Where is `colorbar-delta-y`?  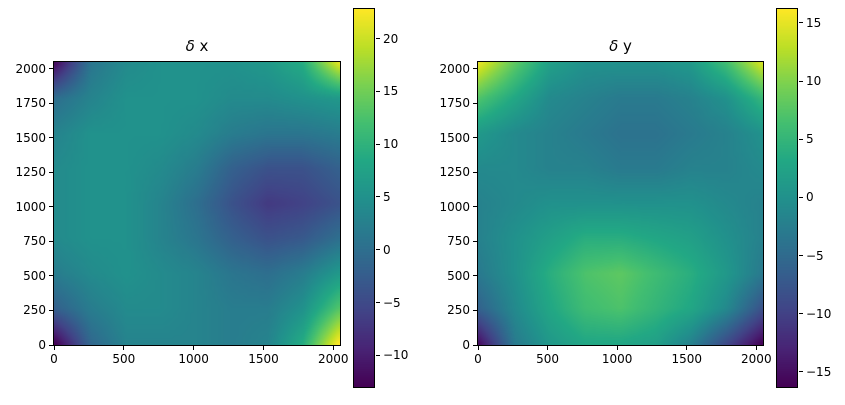 colorbar-delta-y is located at coordinates (787, 198).